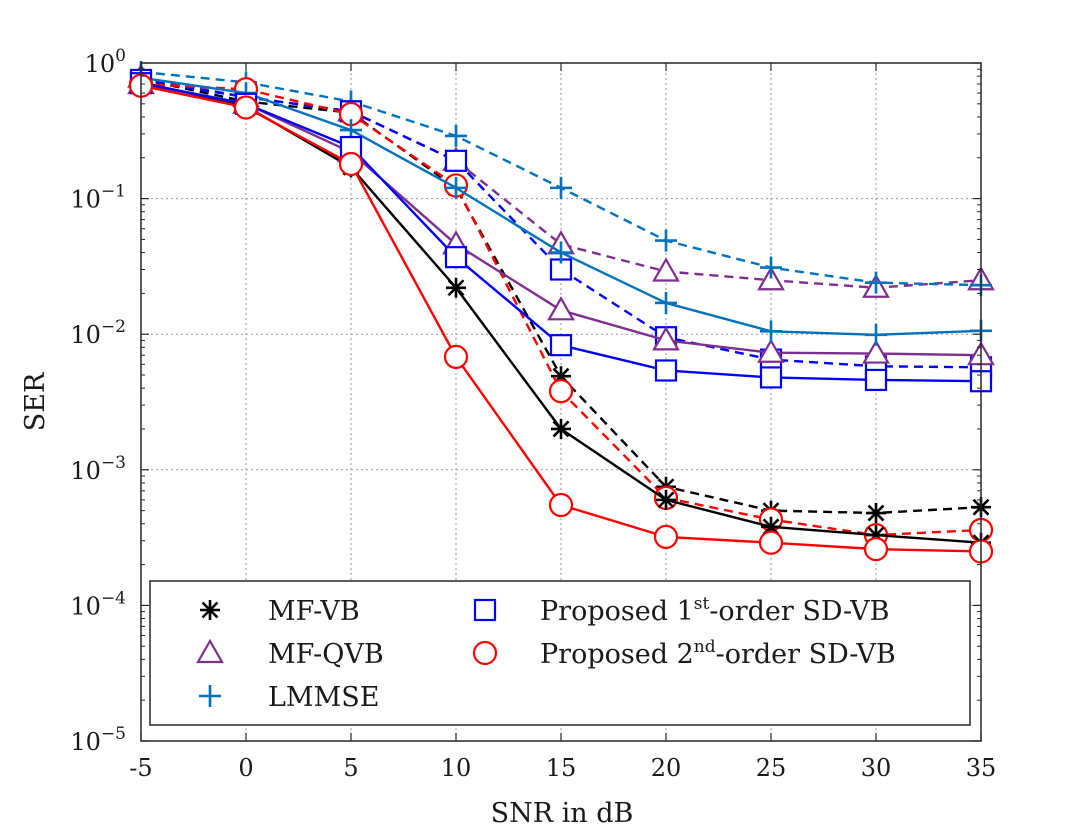 The width and height of the screenshot is (1086, 838). What do you see at coordinates (666, 768) in the screenshot?
I see `x-tick-label-5: 20` at bounding box center [666, 768].